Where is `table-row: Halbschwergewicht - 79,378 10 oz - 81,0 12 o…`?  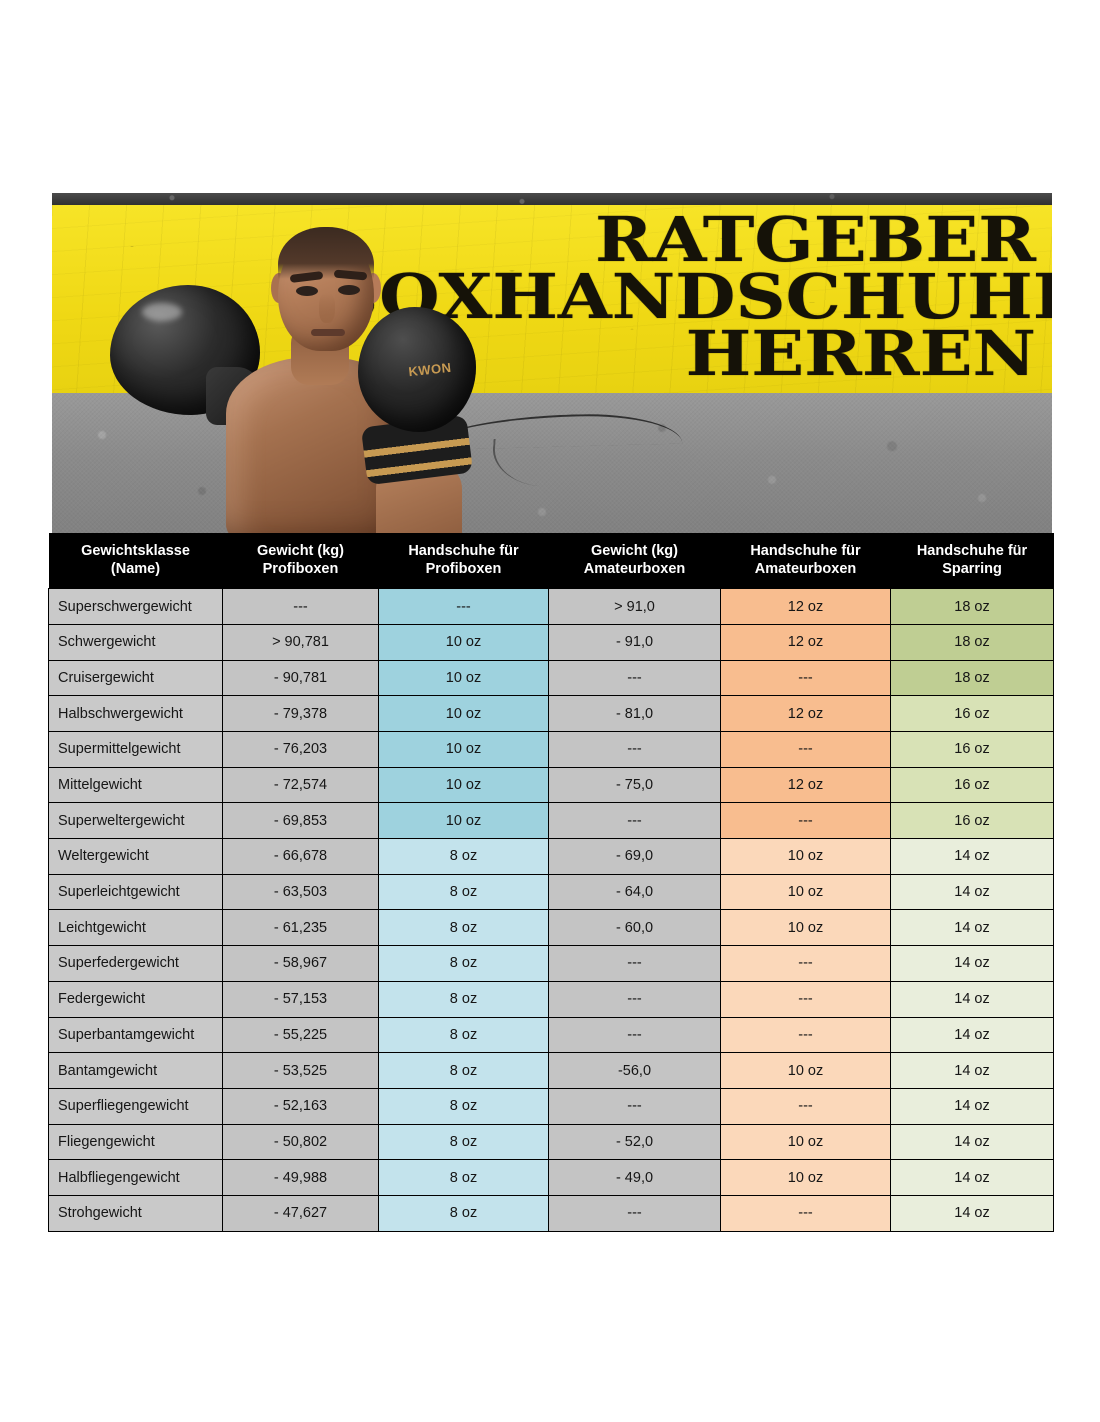 table-row: Halbschwergewicht - 79,378 10 oz - 81,0 12 o… is located at coordinates (551, 713).